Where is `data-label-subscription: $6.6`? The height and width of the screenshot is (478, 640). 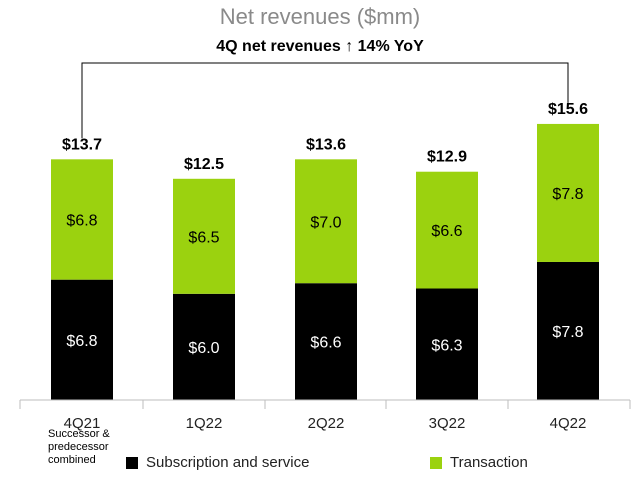 data-label-subscription: $6.6 is located at coordinates (325, 343).